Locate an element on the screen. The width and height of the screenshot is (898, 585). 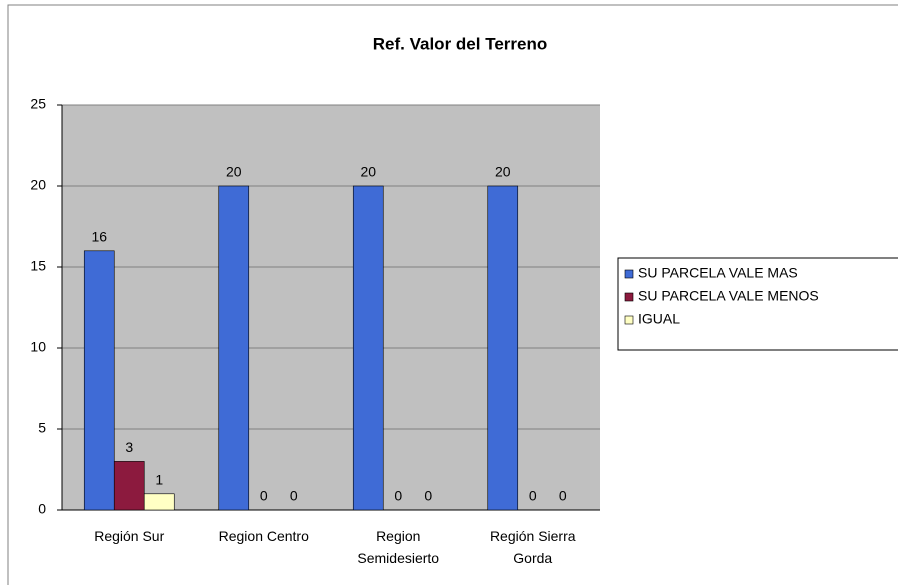
data-label: 16 is located at coordinates (99, 237).